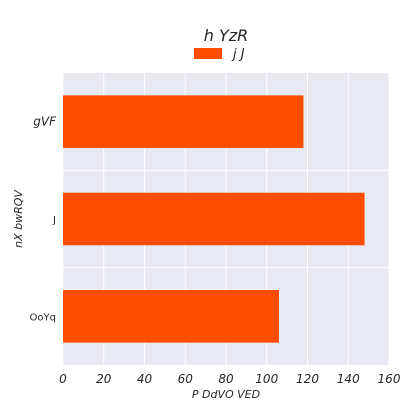 The image size is (413, 418). I want to click on y-tick-label: J, so click(54, 220).